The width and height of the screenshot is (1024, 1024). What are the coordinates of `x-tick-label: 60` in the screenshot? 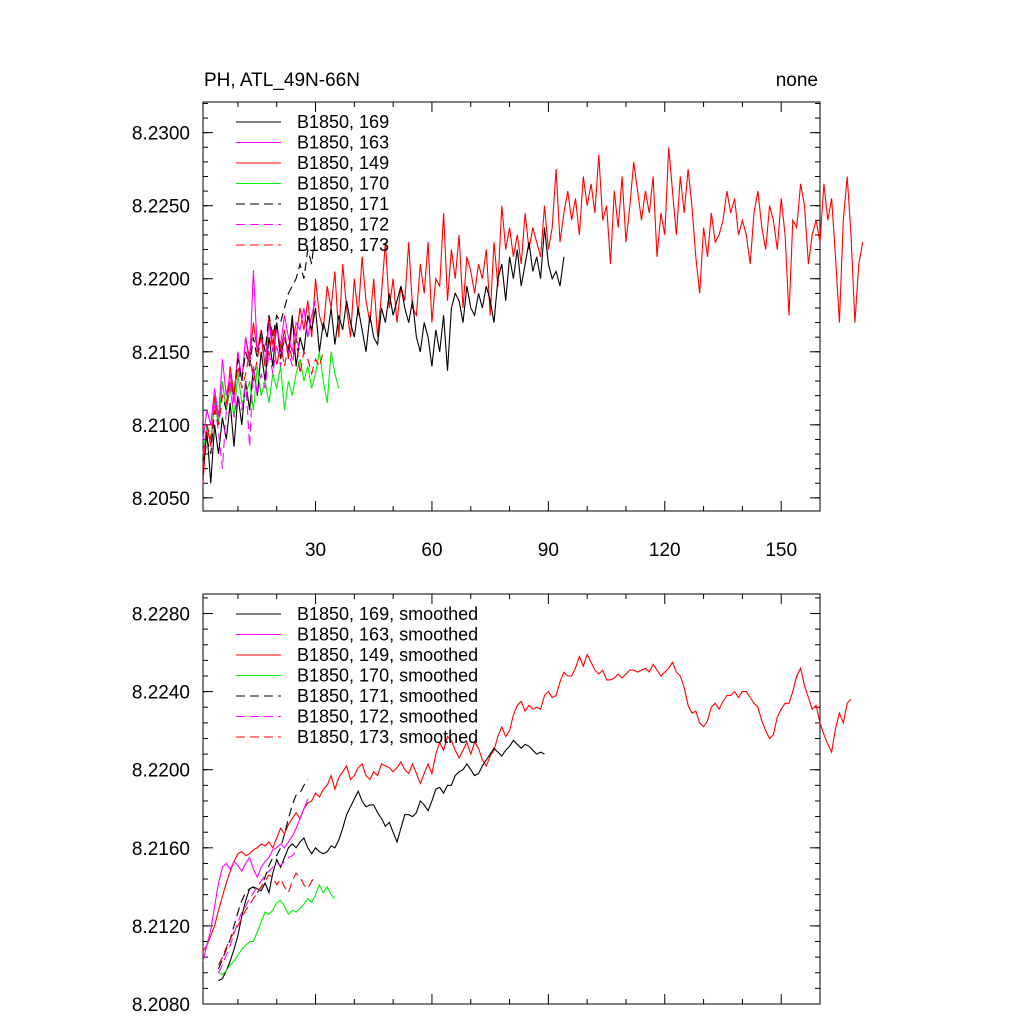 It's located at (431, 550).